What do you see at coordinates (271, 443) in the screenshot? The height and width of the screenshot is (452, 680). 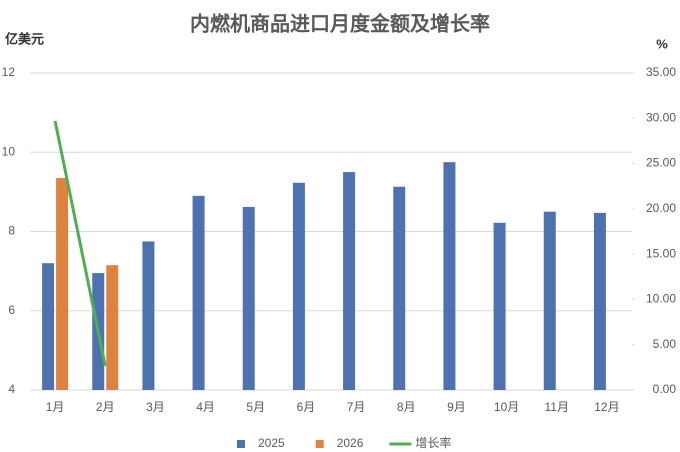 I see `legend-label: 2025` at bounding box center [271, 443].